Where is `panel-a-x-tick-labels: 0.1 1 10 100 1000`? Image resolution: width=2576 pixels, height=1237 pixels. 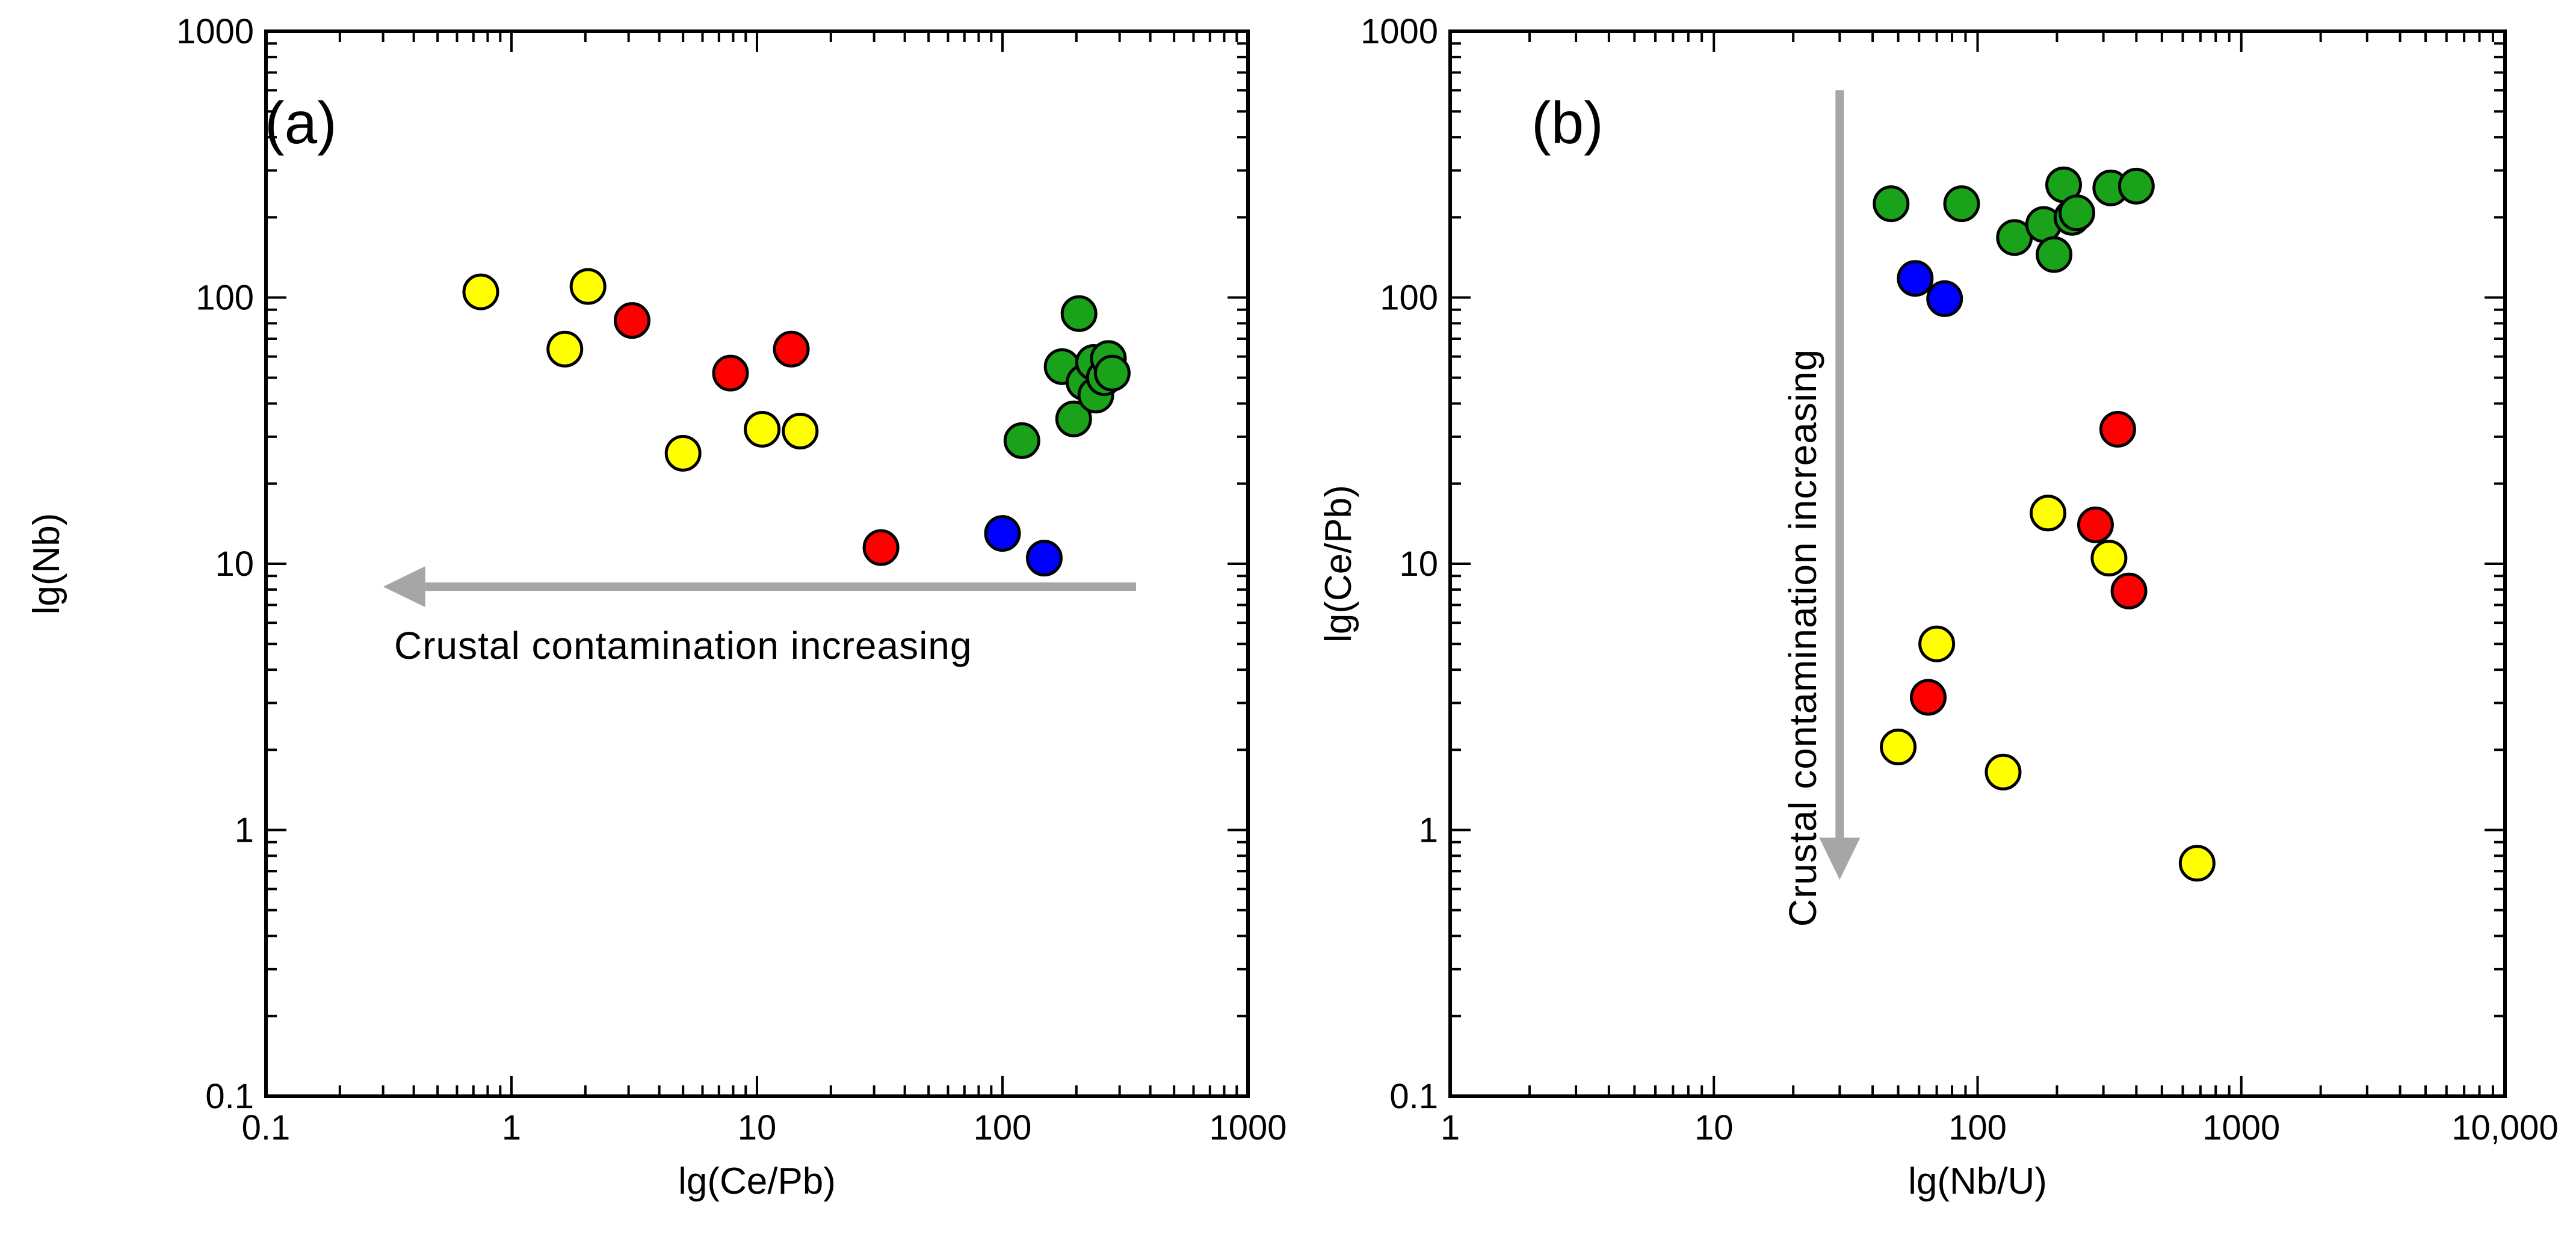 panel-a-x-tick-labels: 0.1 1 10 100 1000 is located at coordinates (764, 1127).